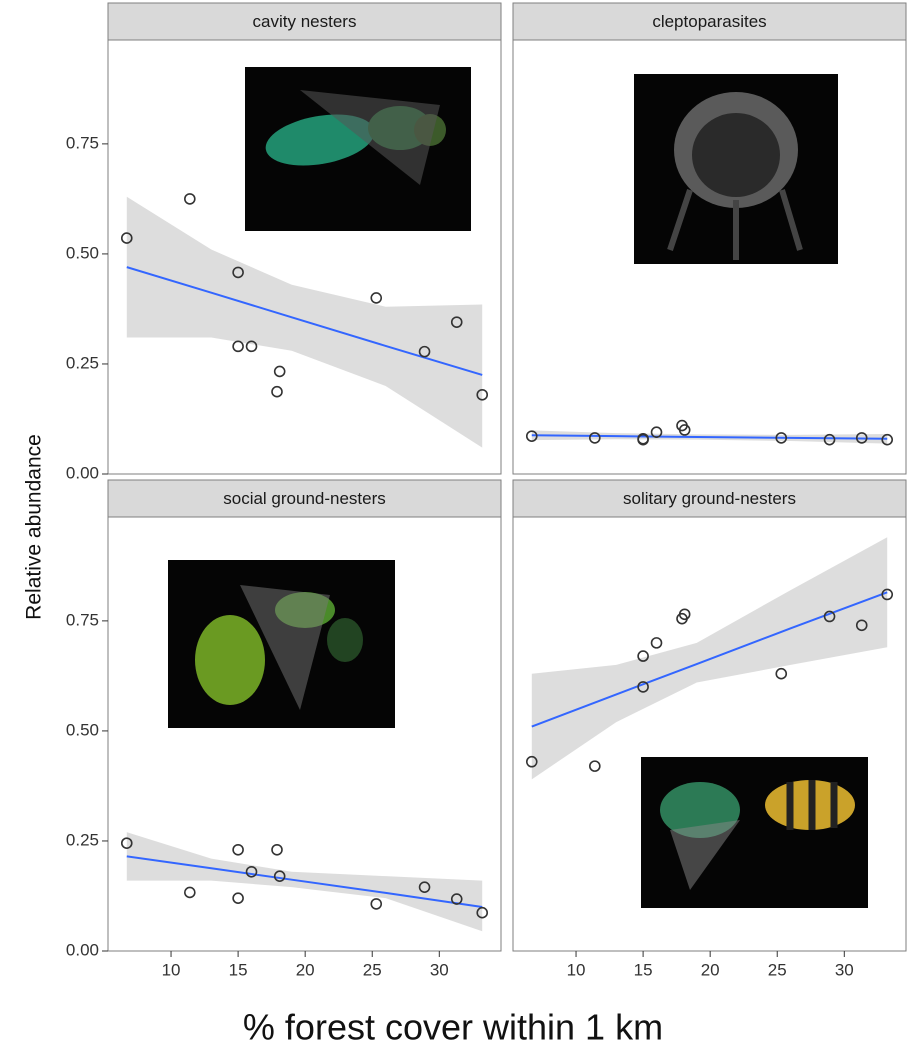 Image resolution: width=907 pixels, height=1056 pixels. I want to click on strip-title: social ground-nesters, so click(304, 498).